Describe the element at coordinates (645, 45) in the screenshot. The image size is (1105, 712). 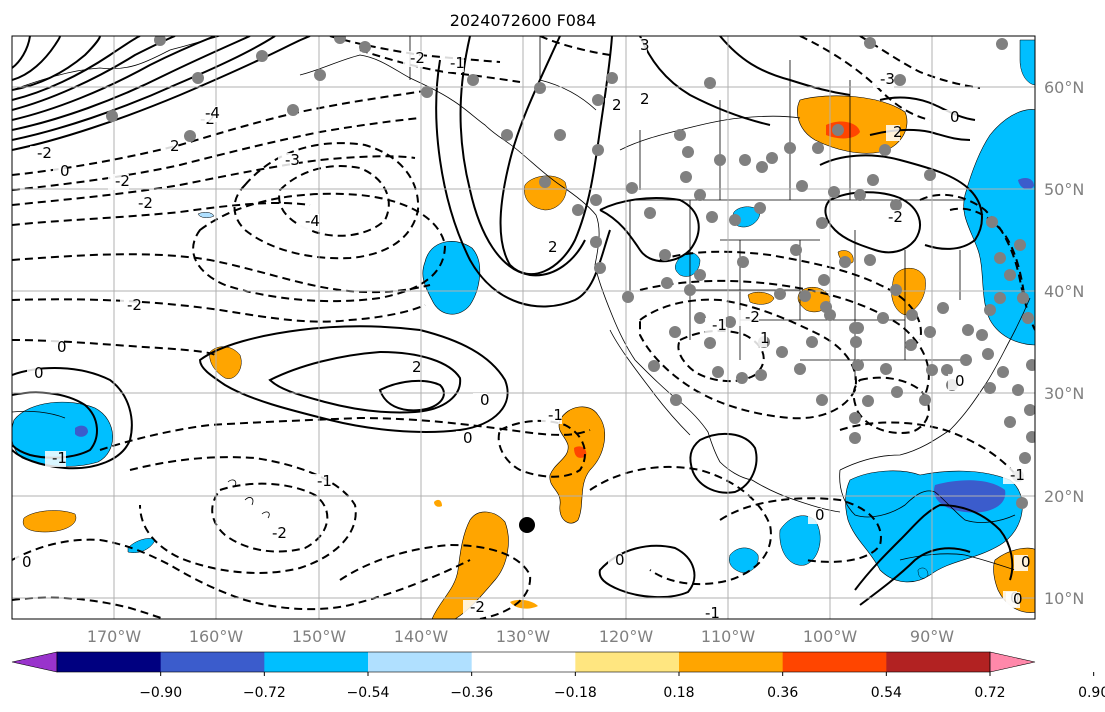
I see `contour-label: 3` at that location.